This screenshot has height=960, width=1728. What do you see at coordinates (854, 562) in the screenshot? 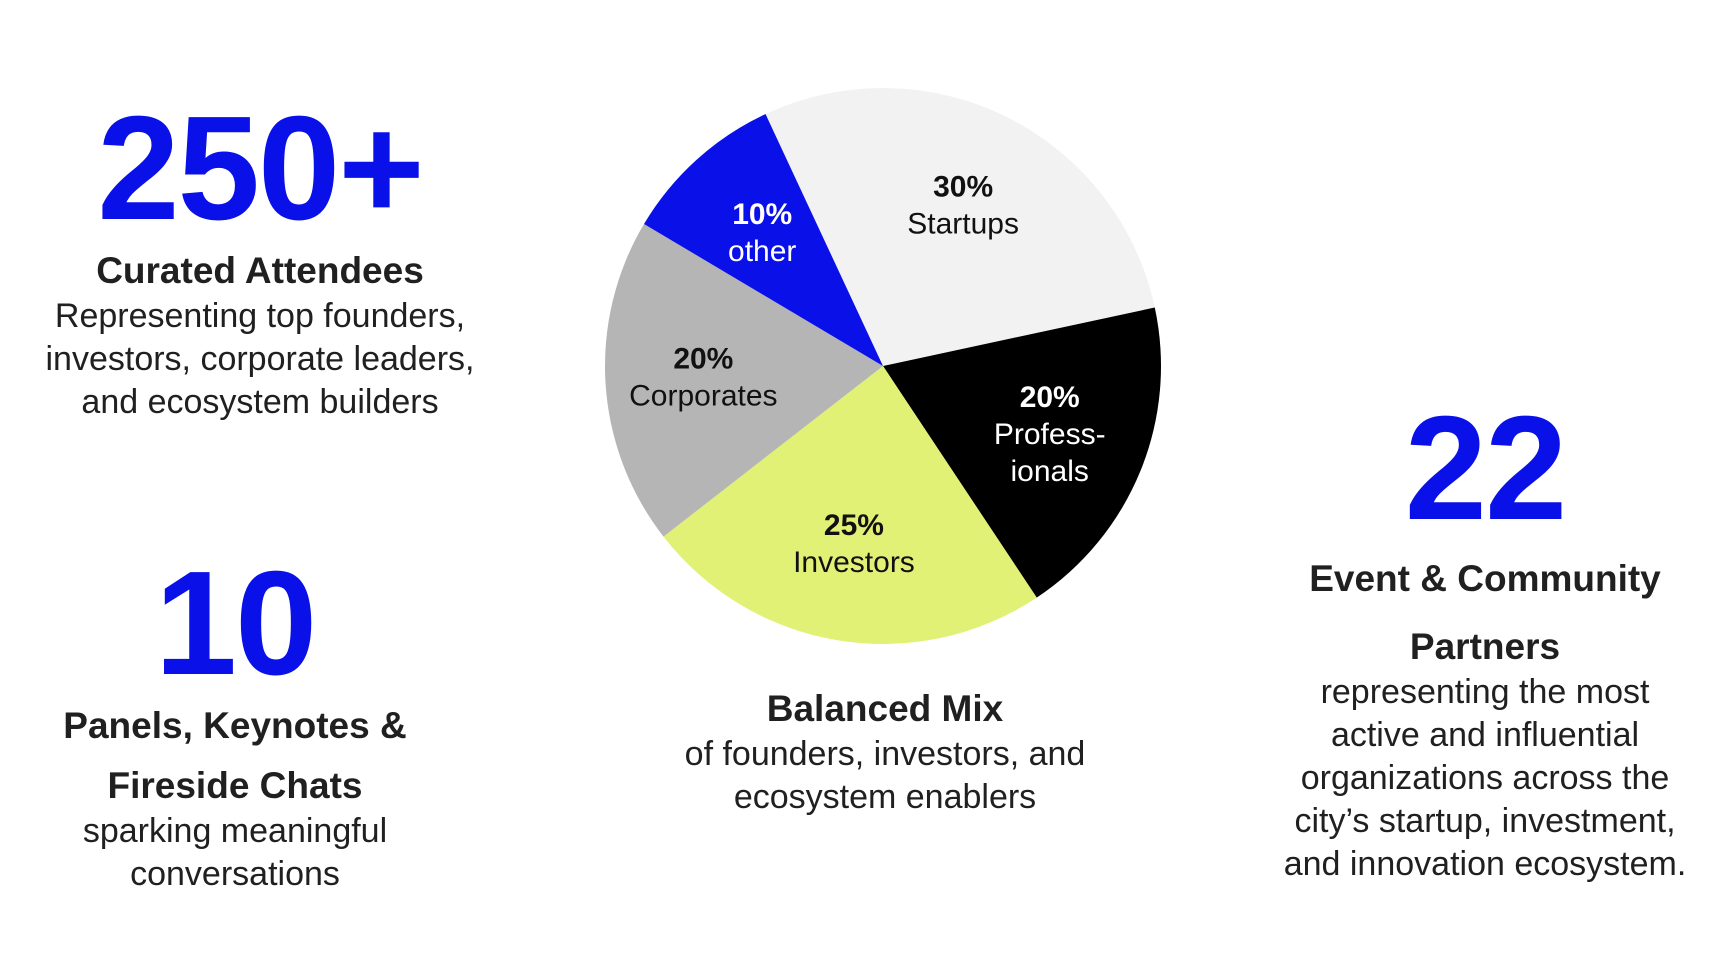
I see `pie-category-label: Investors` at bounding box center [854, 562].